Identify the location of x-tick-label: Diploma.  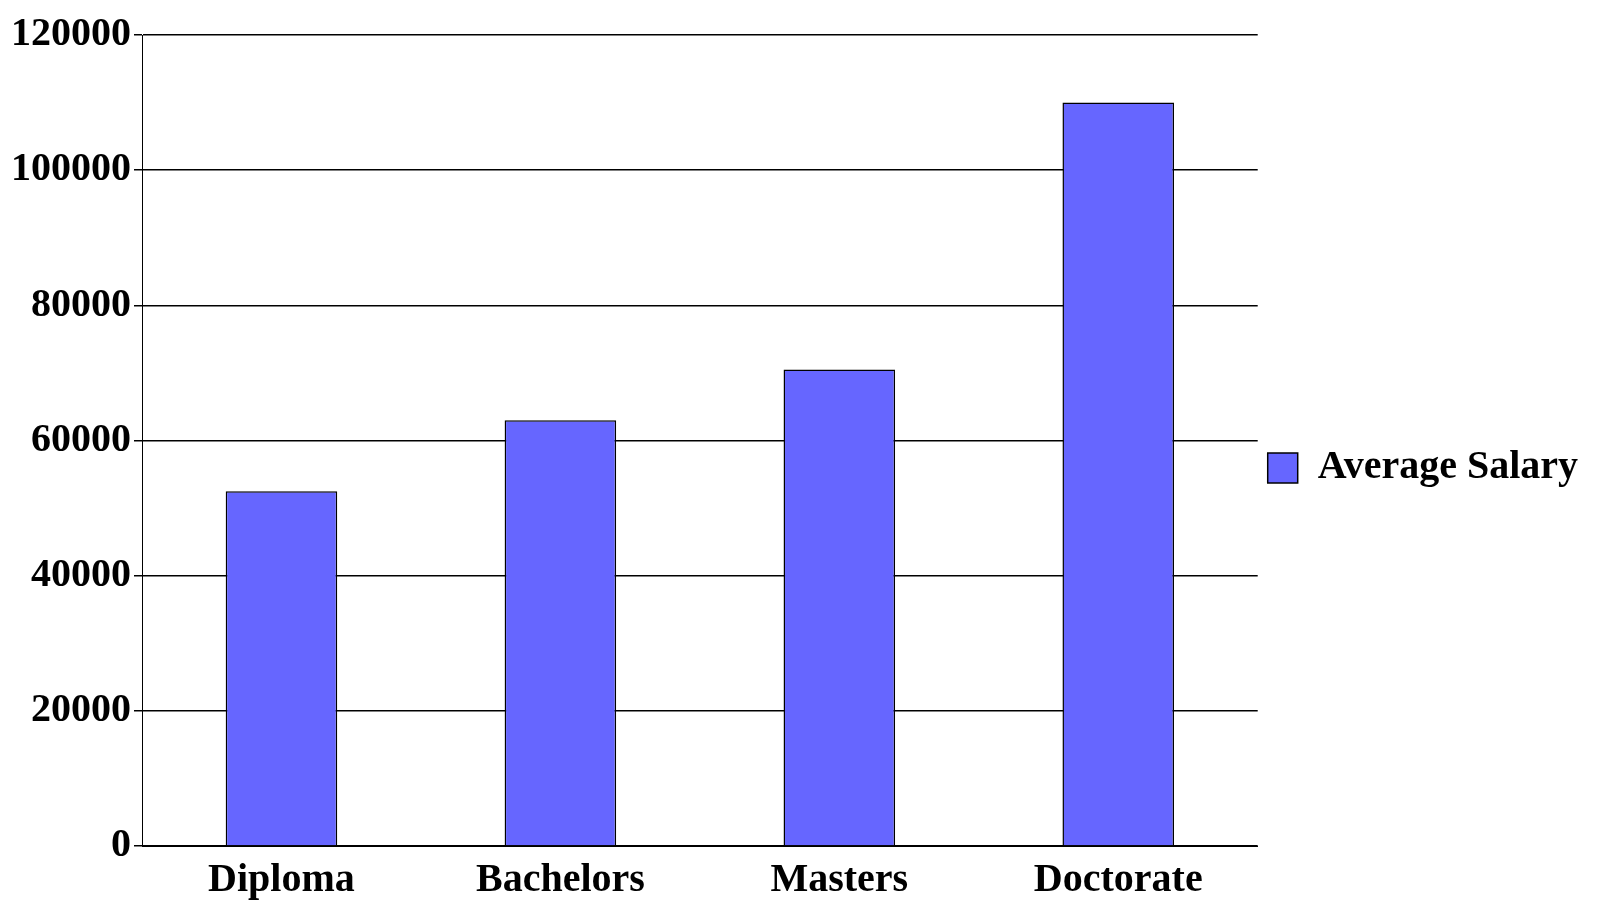
(281, 878).